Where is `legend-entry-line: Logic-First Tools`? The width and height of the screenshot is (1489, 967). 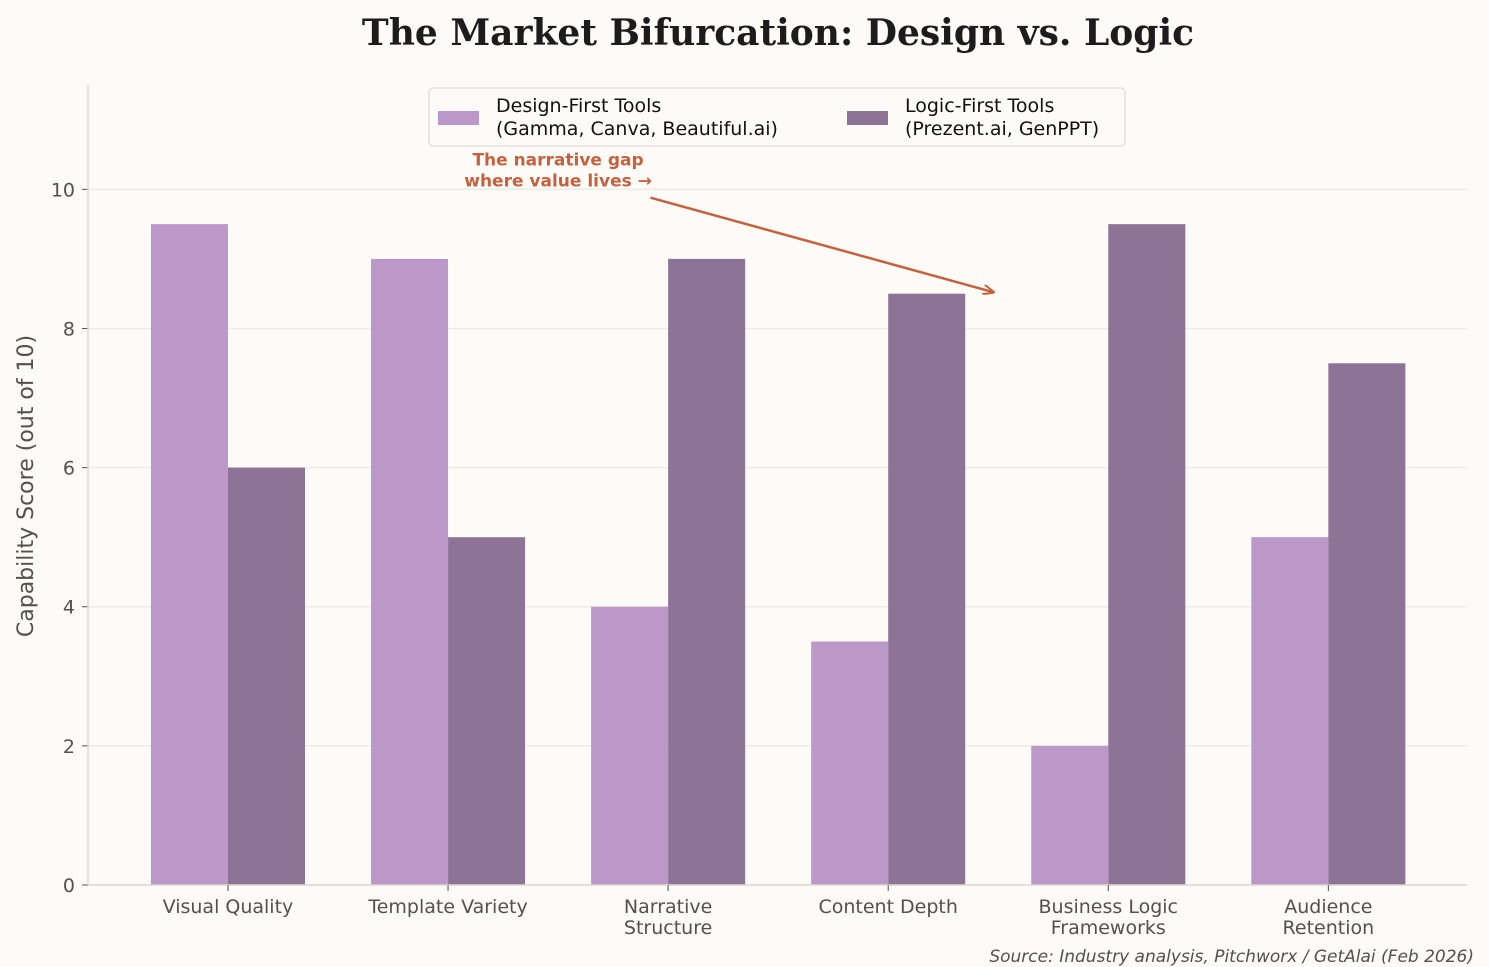 legend-entry-line: Logic-First Tools is located at coordinates (979, 106).